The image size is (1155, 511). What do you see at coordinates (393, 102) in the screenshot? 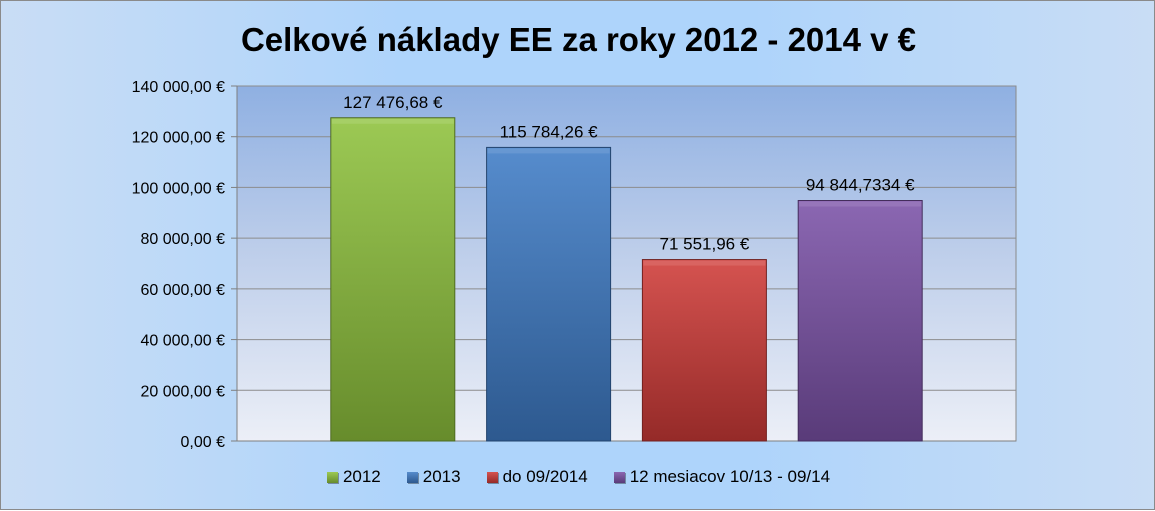
I see `data-label-0: 127 476,68 €` at bounding box center [393, 102].